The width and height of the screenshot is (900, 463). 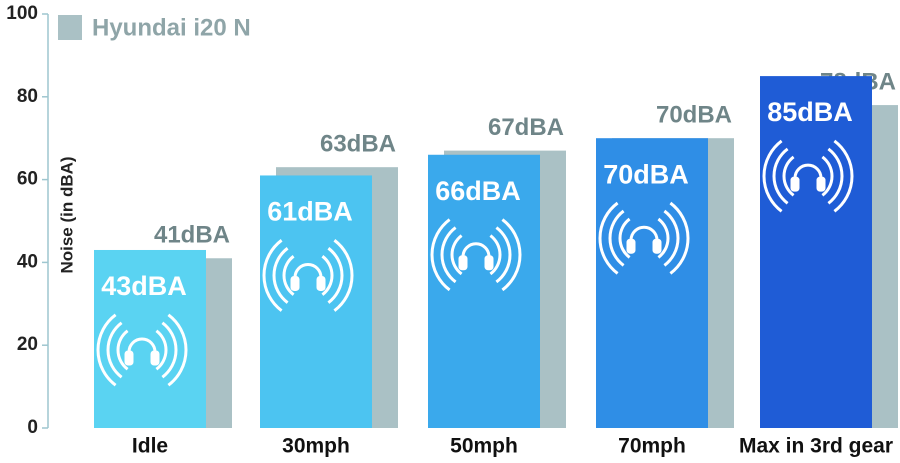 I want to click on y-tick-label: 80, so click(x=27, y=96).